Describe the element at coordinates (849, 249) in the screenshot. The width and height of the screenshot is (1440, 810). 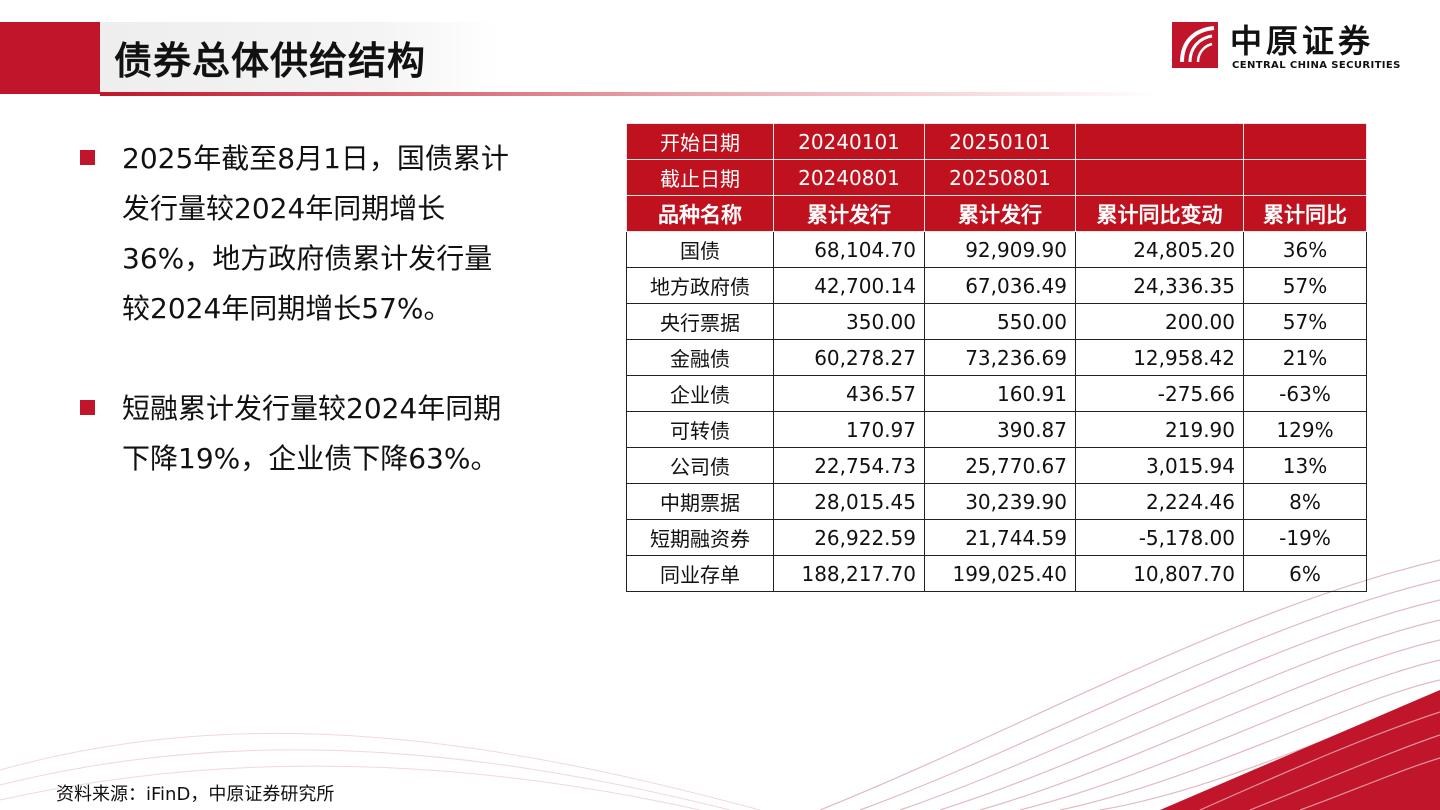
I see `table-cell: 68,104.70` at that location.